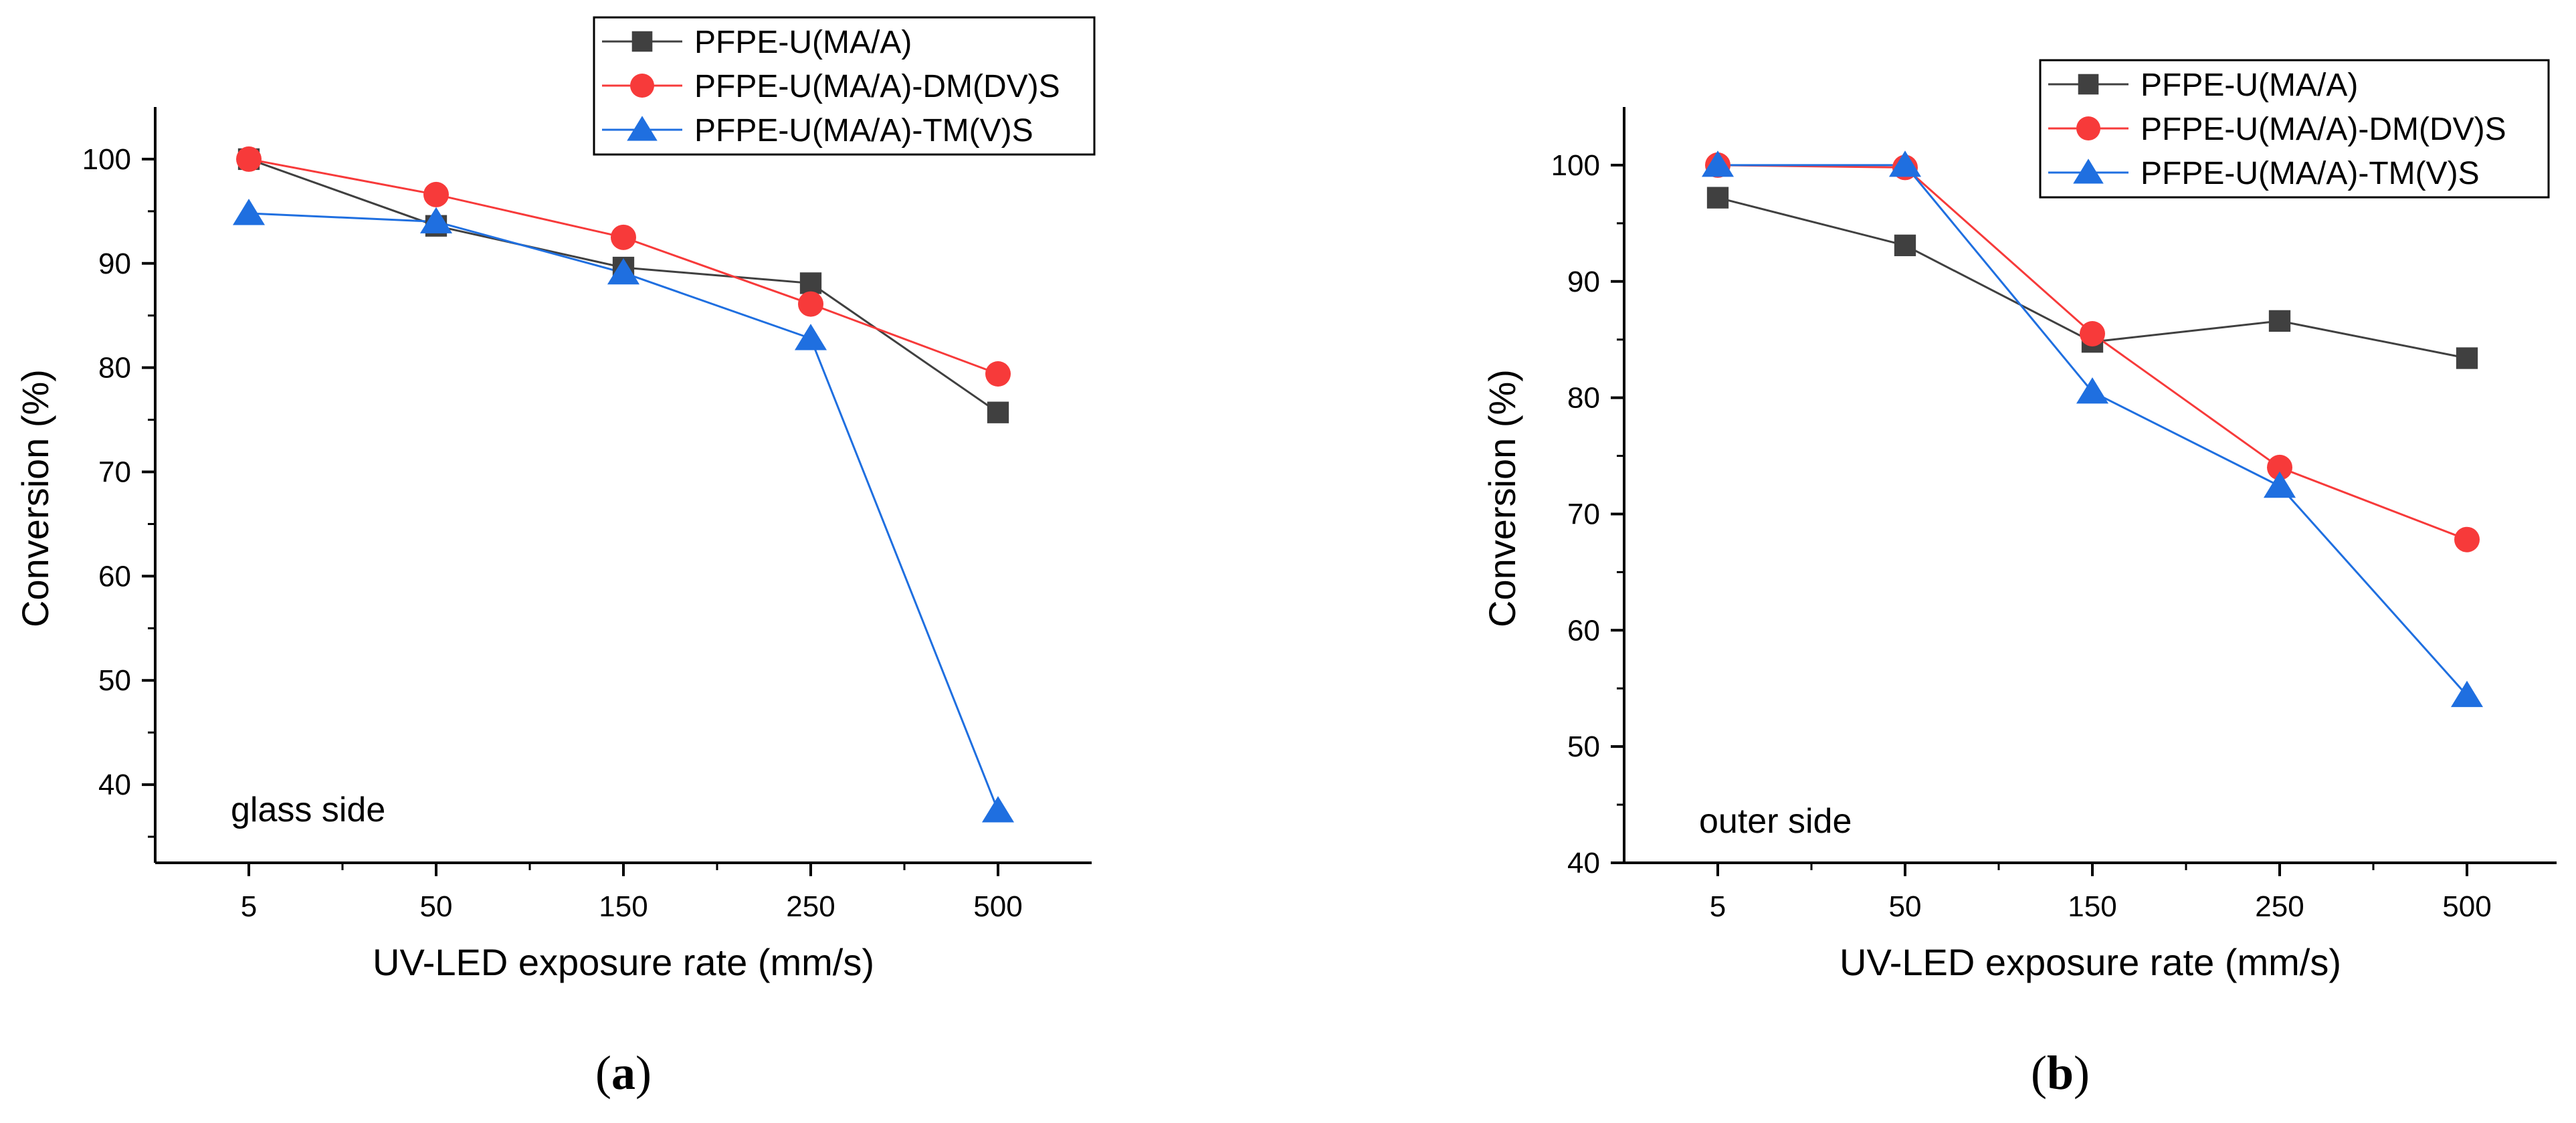  I want to click on panel-annotation: outer side, so click(1775, 821).